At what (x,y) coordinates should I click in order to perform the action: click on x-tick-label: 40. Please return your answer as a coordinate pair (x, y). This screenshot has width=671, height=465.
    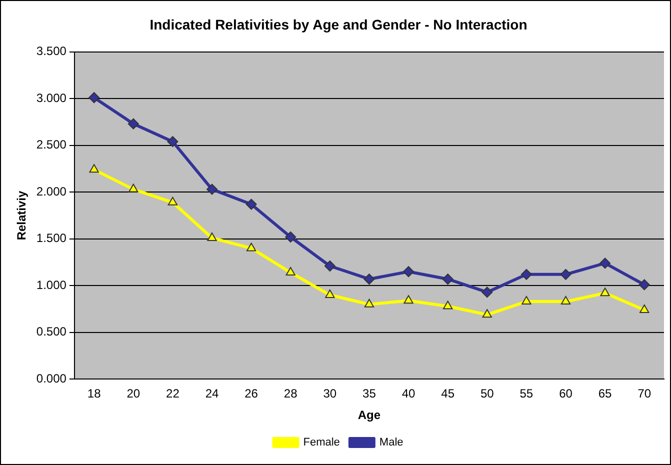
    Looking at the image, I should click on (409, 393).